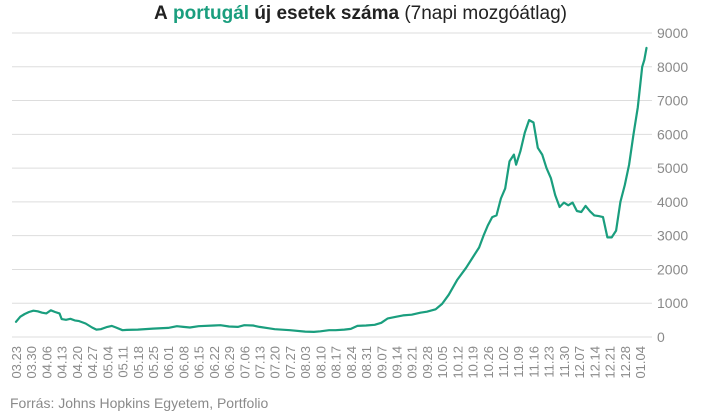 The height and width of the screenshot is (419, 721). What do you see at coordinates (473, 362) in the screenshot?
I see `x-tick-label: 10.19` at bounding box center [473, 362].